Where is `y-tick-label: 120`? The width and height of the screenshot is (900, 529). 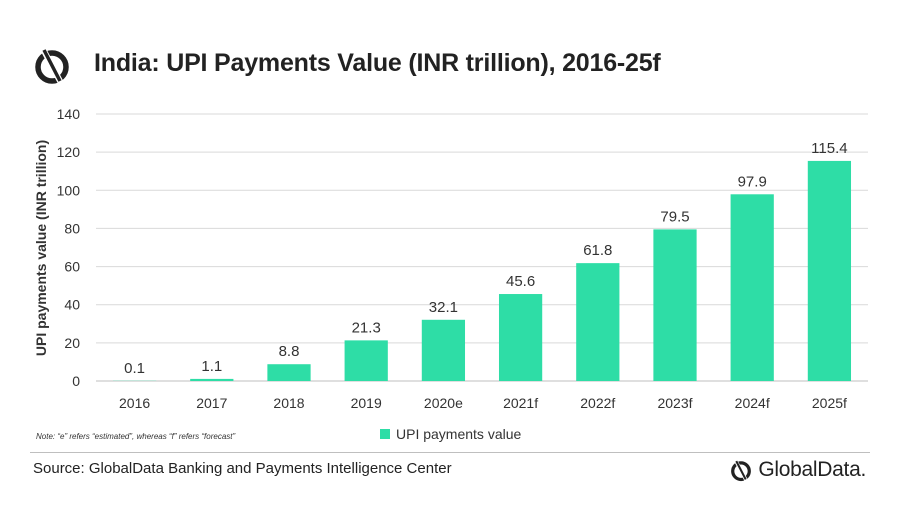 y-tick-label: 120 is located at coordinates (69, 152).